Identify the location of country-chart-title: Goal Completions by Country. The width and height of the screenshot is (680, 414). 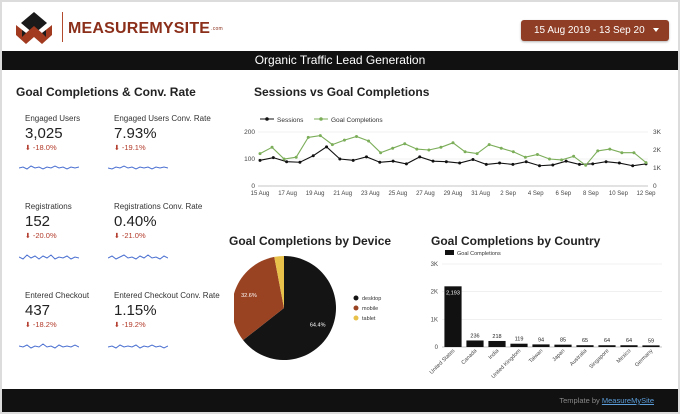
(516, 241).